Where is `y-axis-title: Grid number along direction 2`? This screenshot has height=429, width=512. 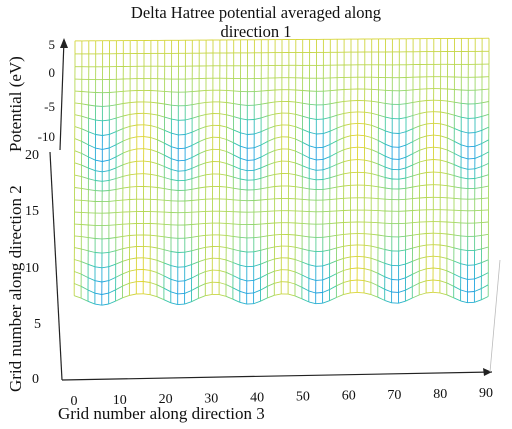 y-axis-title: Grid number along direction 2 is located at coordinates (15, 288).